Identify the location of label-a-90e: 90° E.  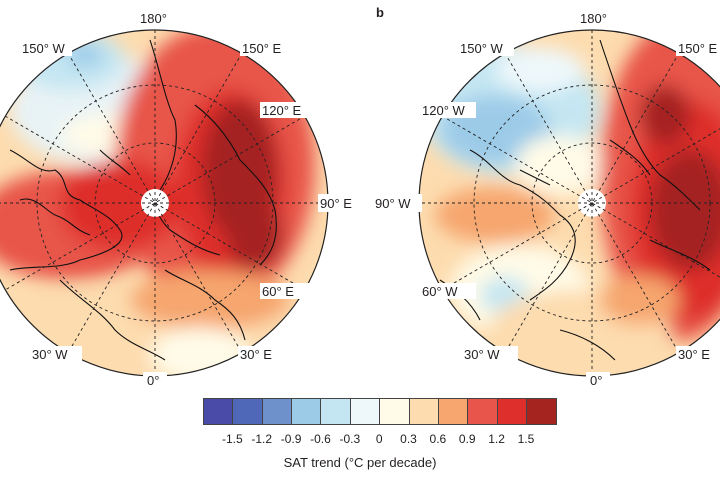
(336, 203).